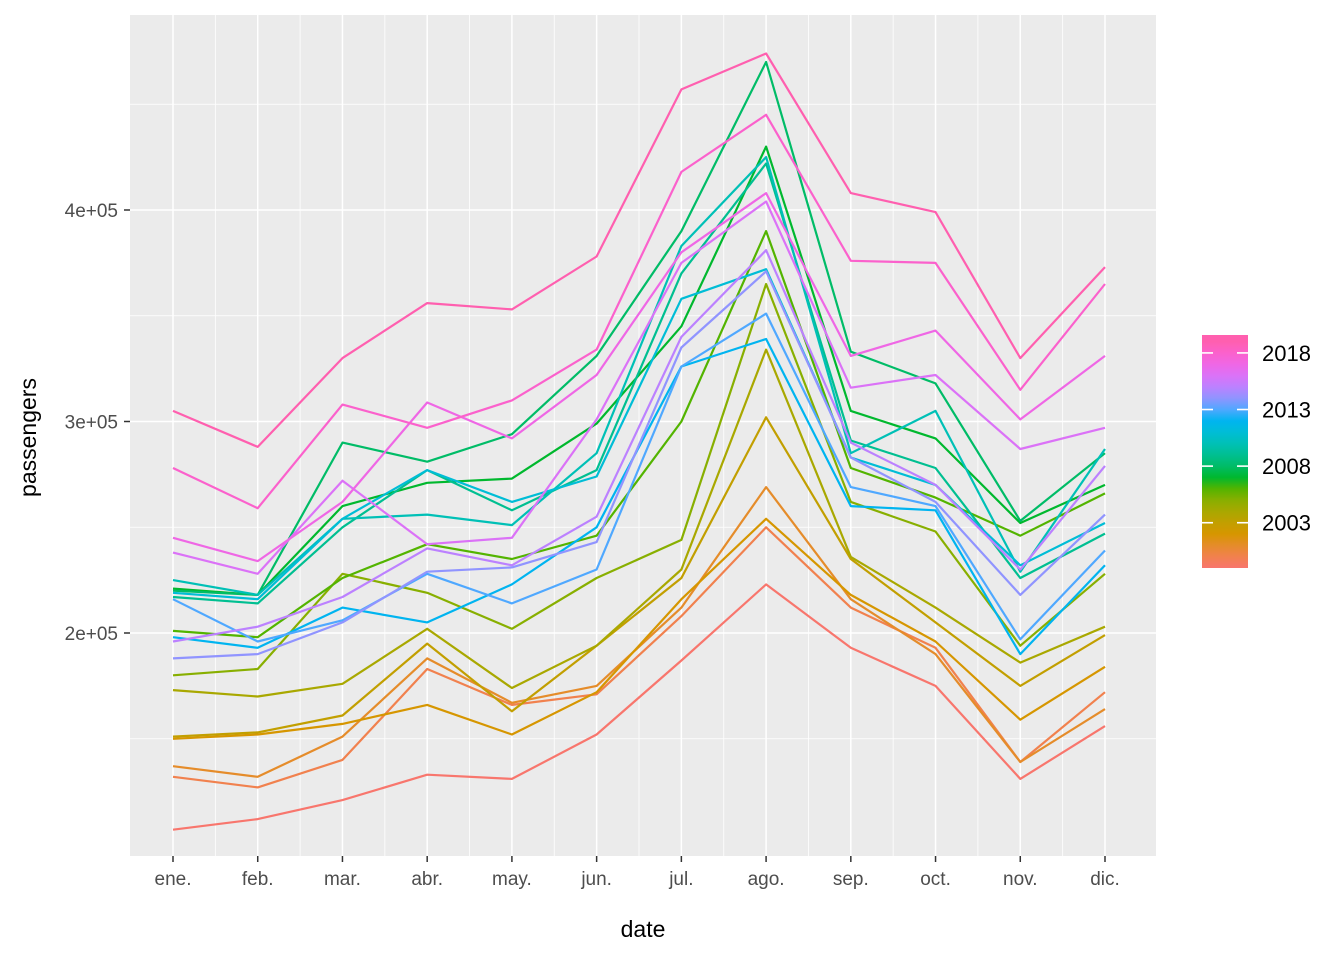 Image resolution: width=1344 pixels, height=960 pixels. I want to click on y-tick-label: 2e+05, so click(91, 634).